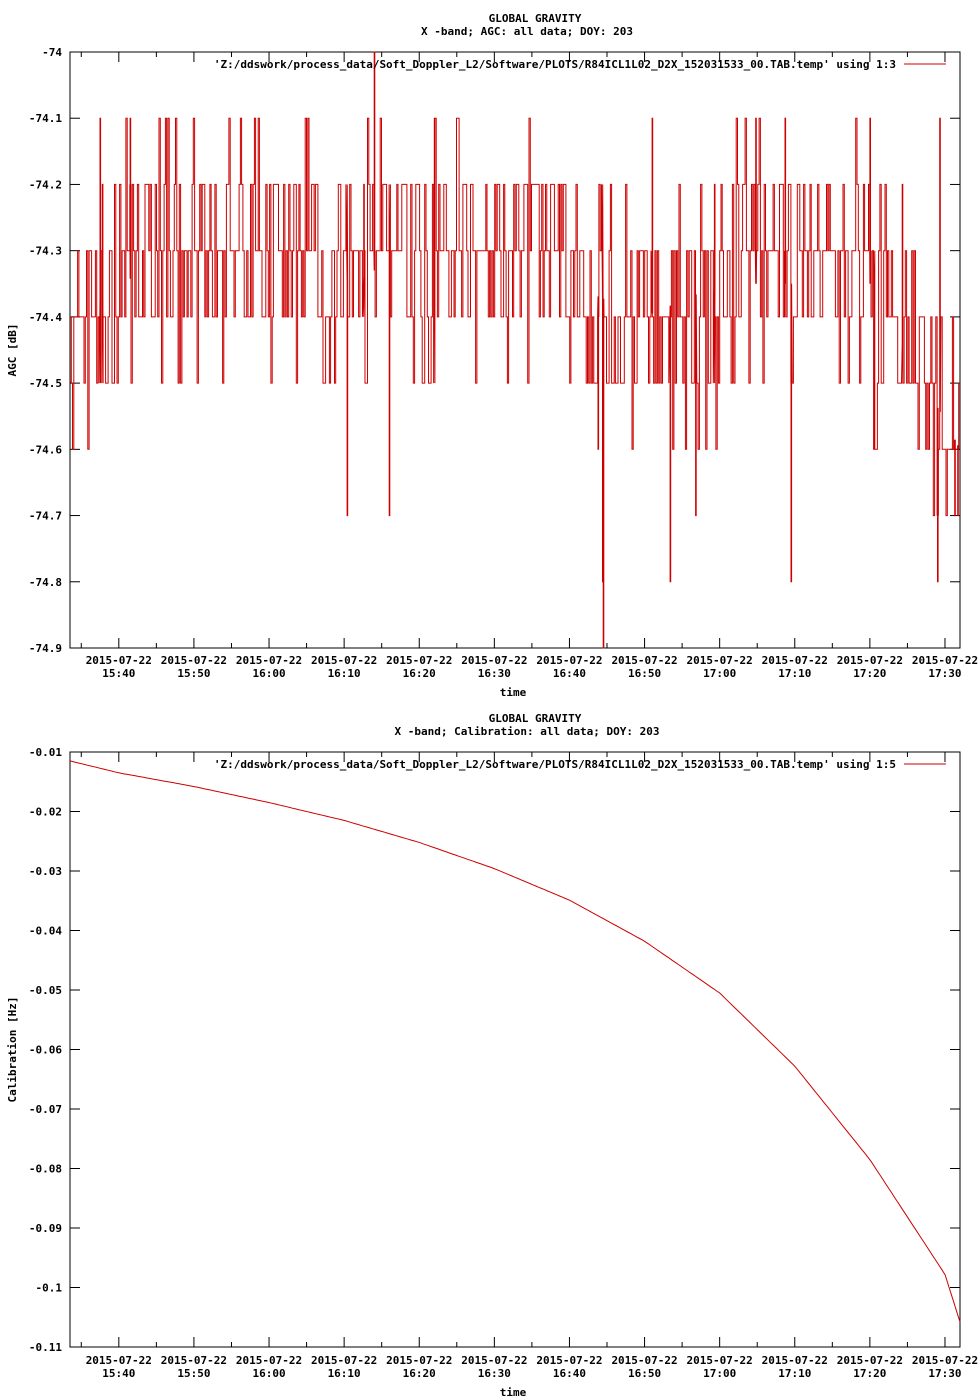 This screenshot has width=980, height=1400. Describe the element at coordinates (45, 449) in the screenshot. I see `y-tick-label: -74.6` at that location.